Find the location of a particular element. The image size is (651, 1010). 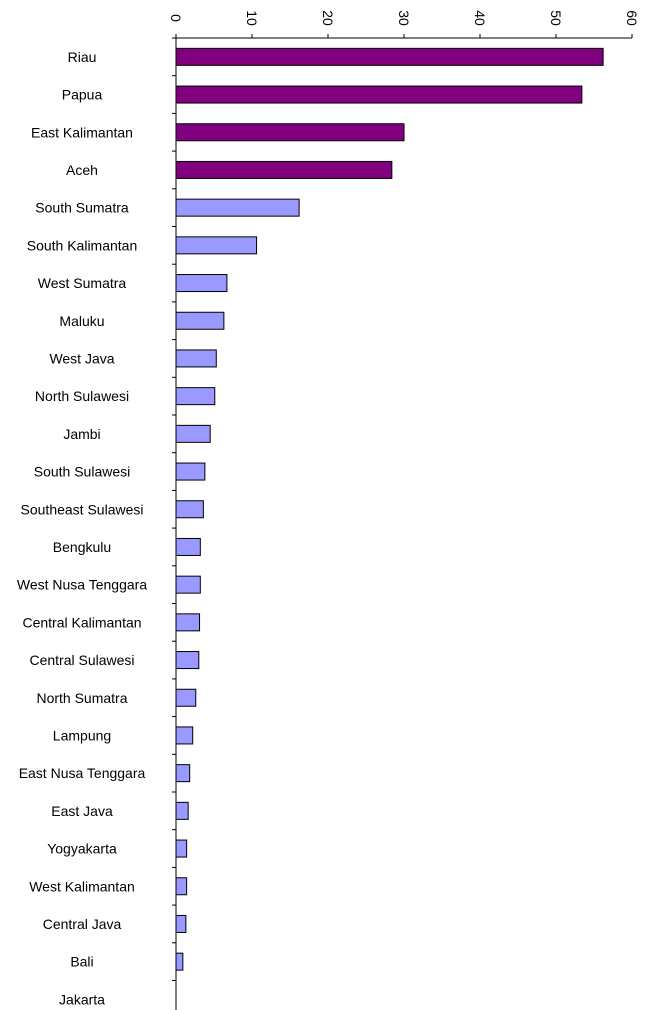

category-label: North Sulawesi is located at coordinates (82, 396).